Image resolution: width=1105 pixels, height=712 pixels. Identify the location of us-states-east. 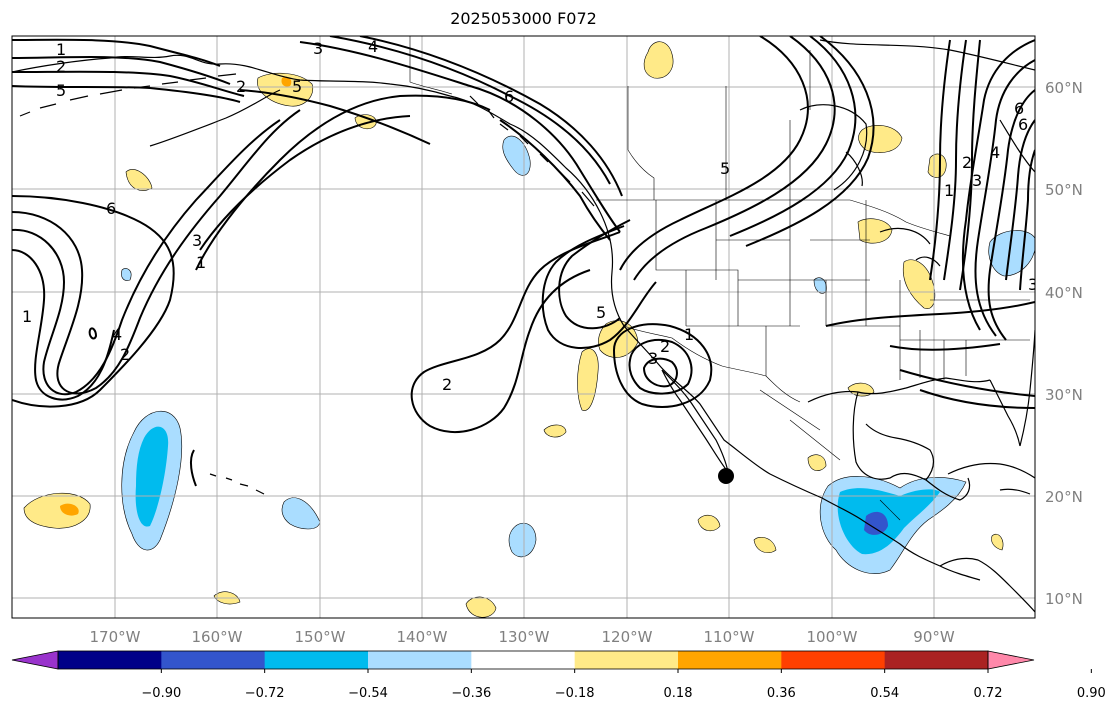
(964, 330).